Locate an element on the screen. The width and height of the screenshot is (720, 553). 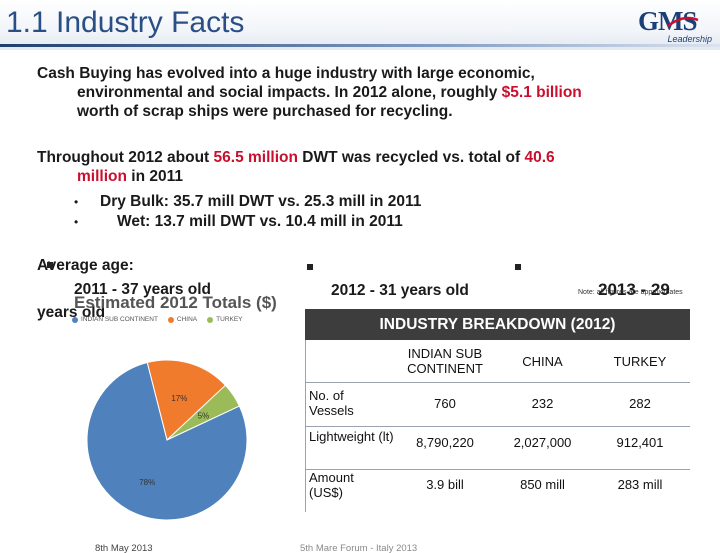
pie-slice-china is located at coordinates (186, 400).